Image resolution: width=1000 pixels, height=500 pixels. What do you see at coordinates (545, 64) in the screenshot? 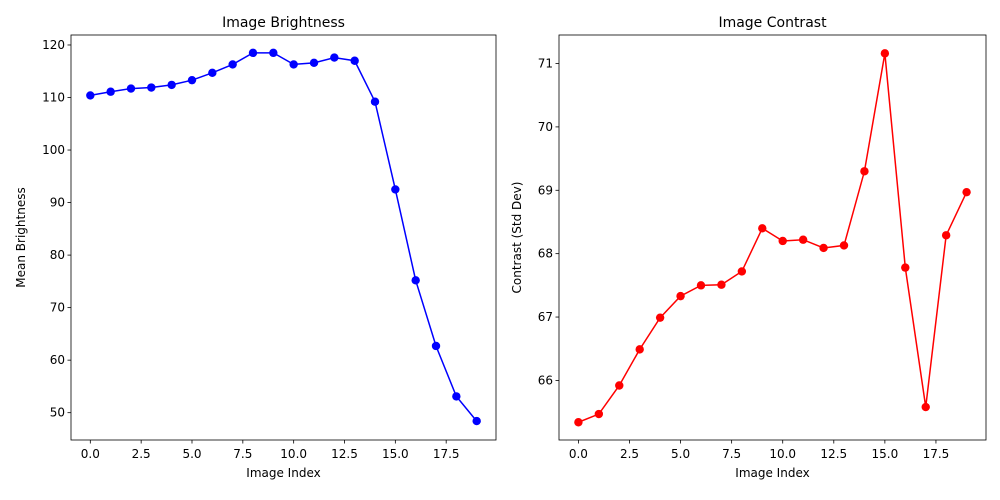
I see `y-tick-label: 71` at bounding box center [545, 64].